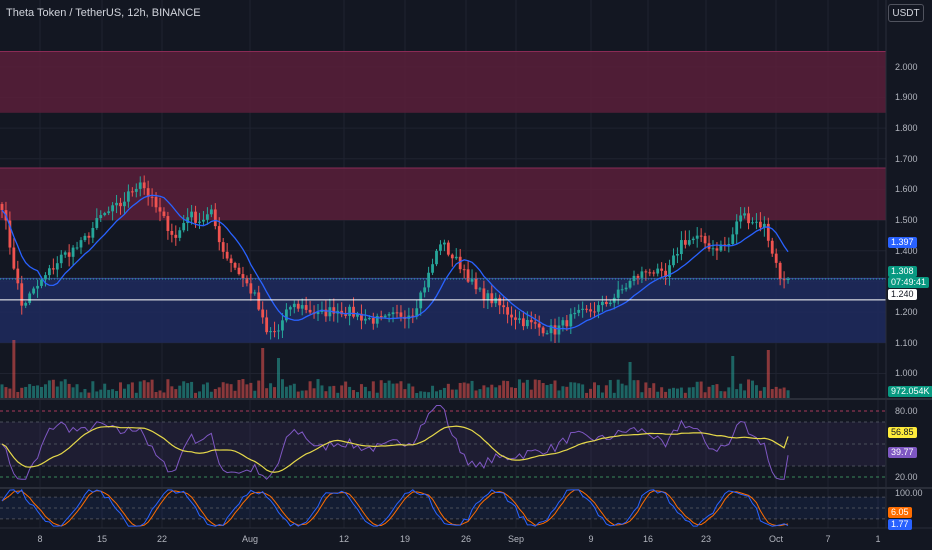 Image resolution: width=932 pixels, height=550 pixels. What do you see at coordinates (443, 442) in the screenshot?
I see `rsi-pane` at bounding box center [443, 442].